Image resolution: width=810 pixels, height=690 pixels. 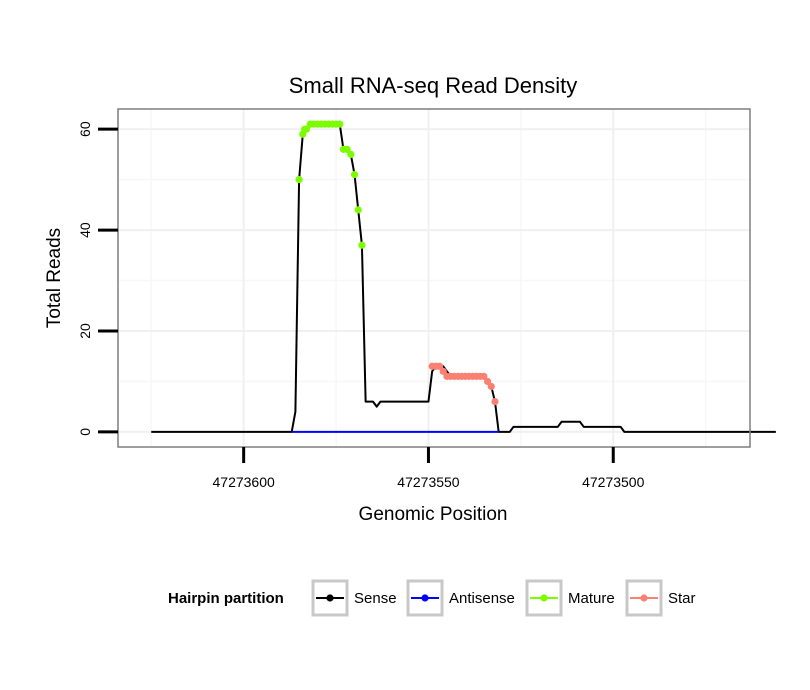 I want to click on y-axis-title: Total Reads, so click(x=54, y=278).